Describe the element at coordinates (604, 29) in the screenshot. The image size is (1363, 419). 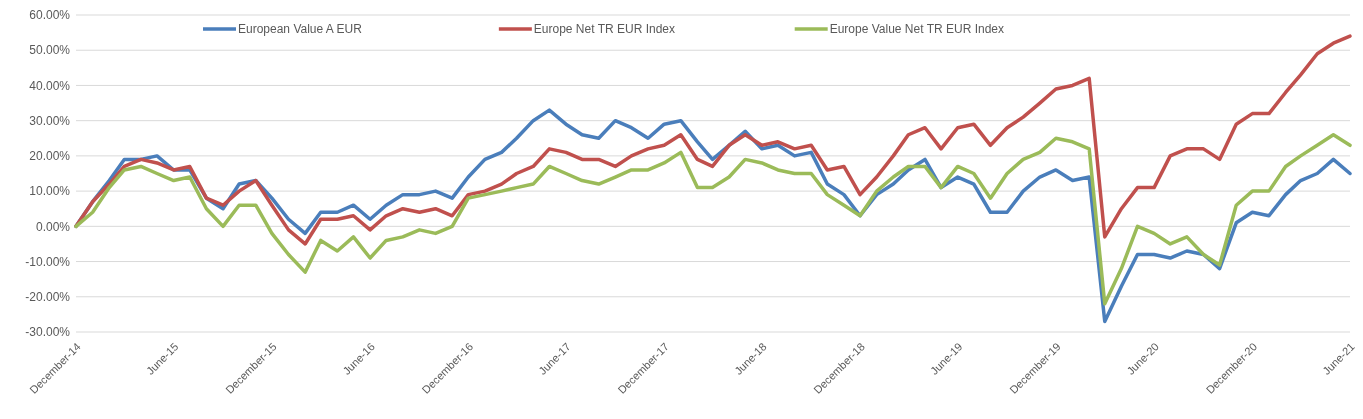
I see `legend-label: Europe Net TR EUR Index` at that location.